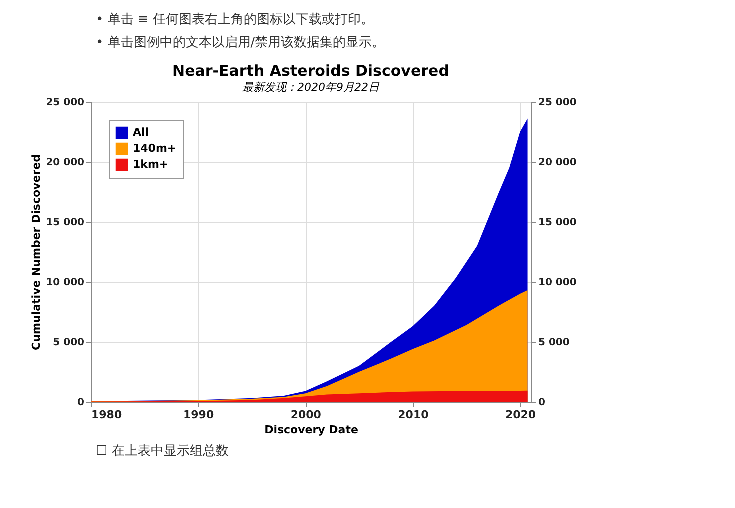 Image resolution: width=735 pixels, height=508 pixels. I want to click on x-tick-label: 2020, so click(520, 415).